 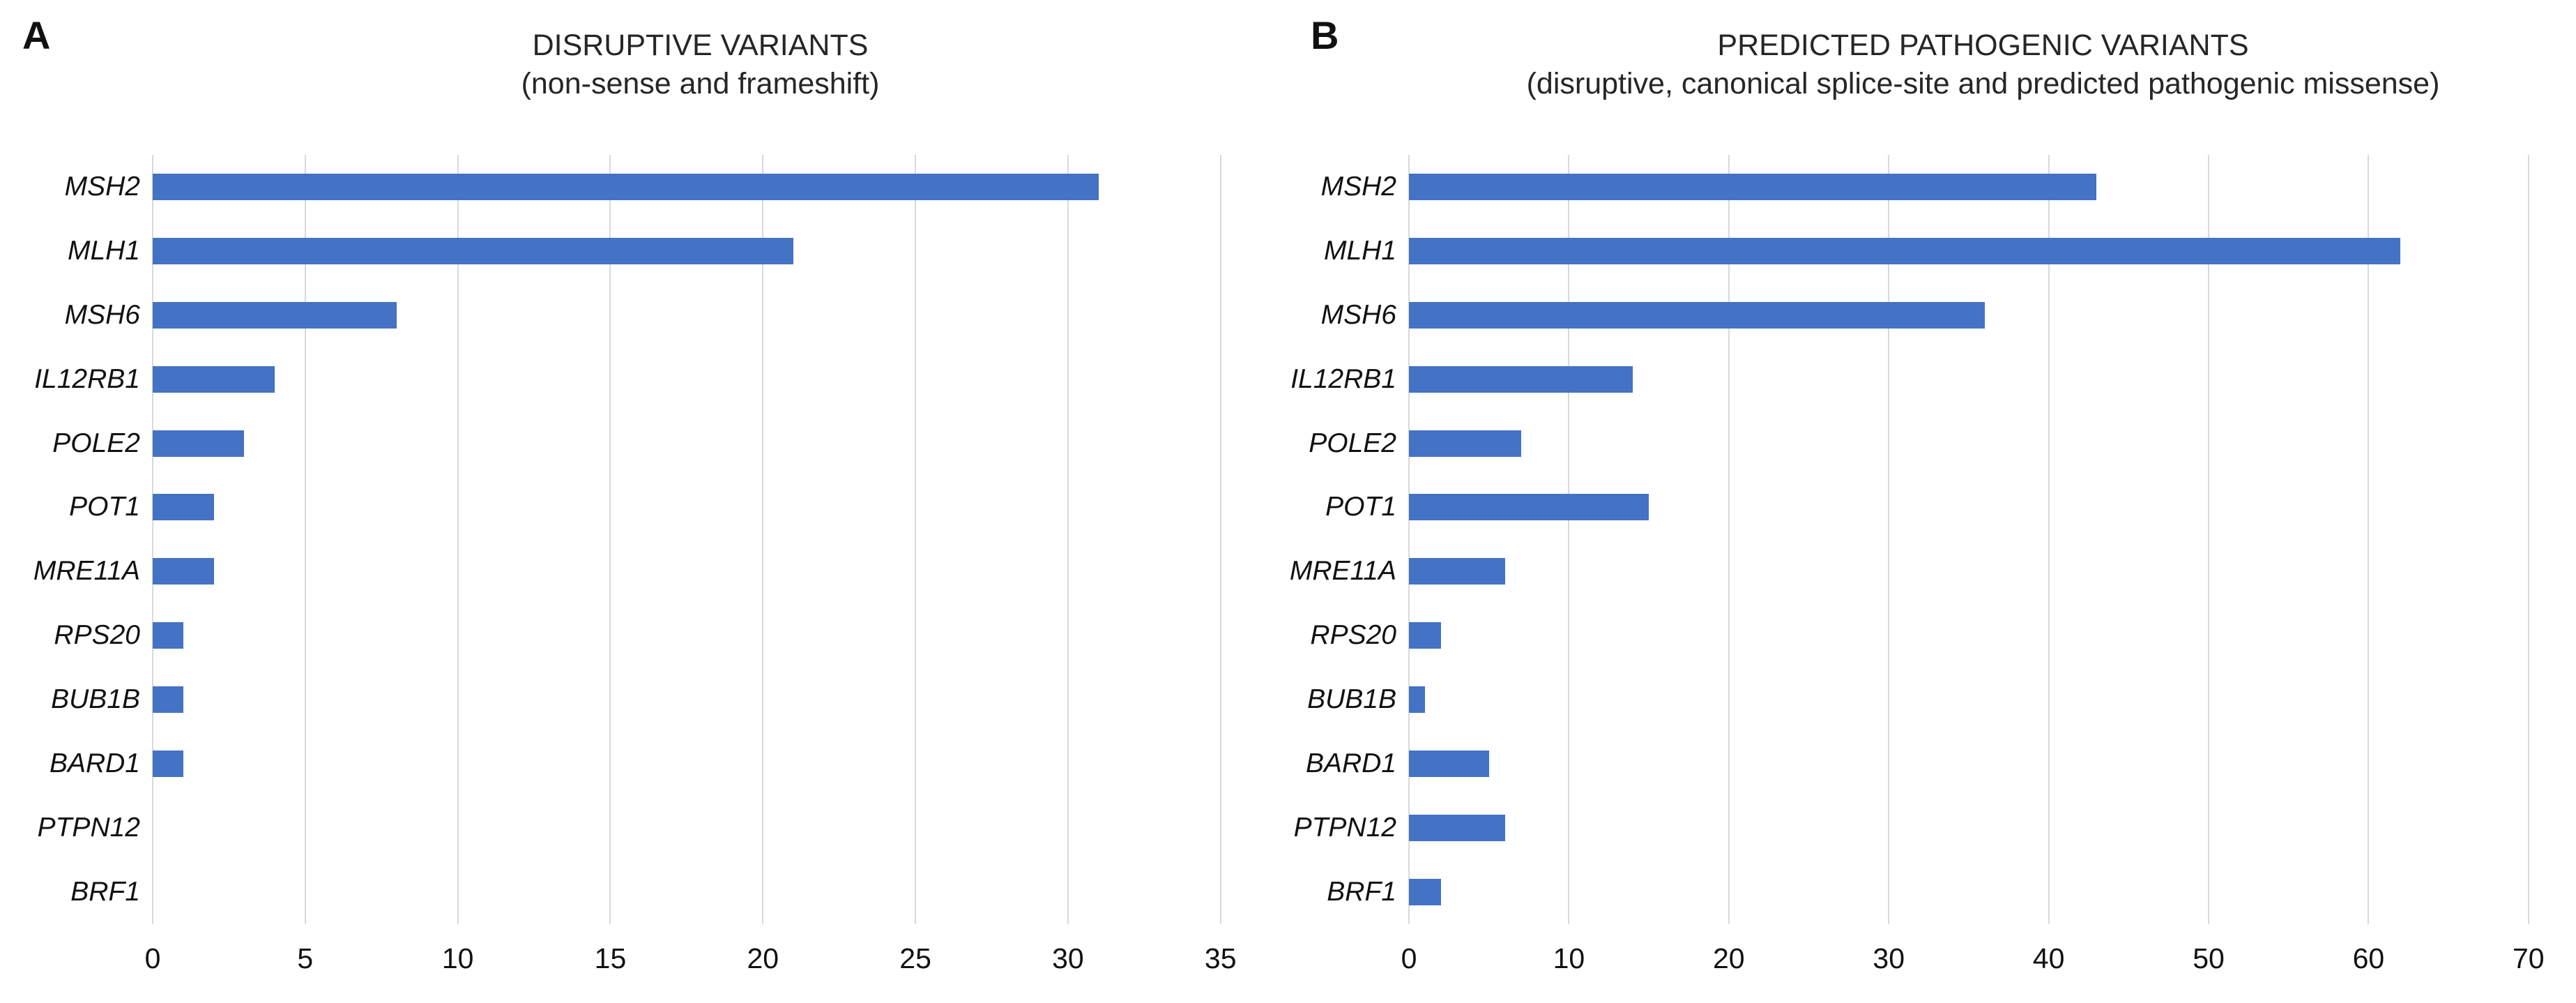 What do you see at coordinates (1569, 958) in the screenshot?
I see `x-tick-label: 10` at bounding box center [1569, 958].